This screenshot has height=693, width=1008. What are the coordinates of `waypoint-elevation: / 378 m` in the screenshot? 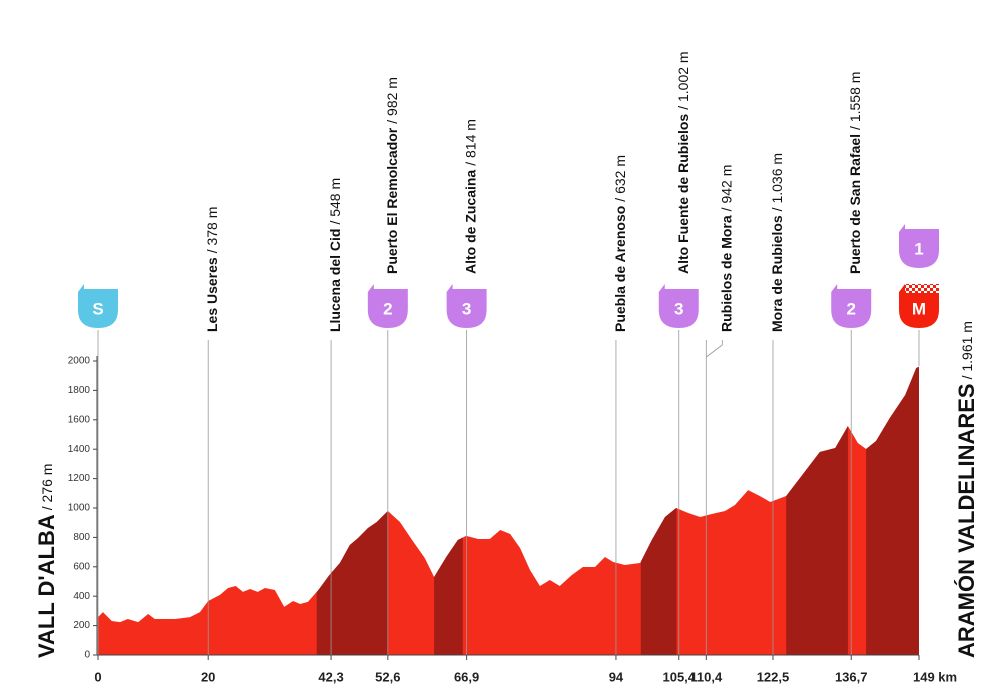 It's located at (212, 230).